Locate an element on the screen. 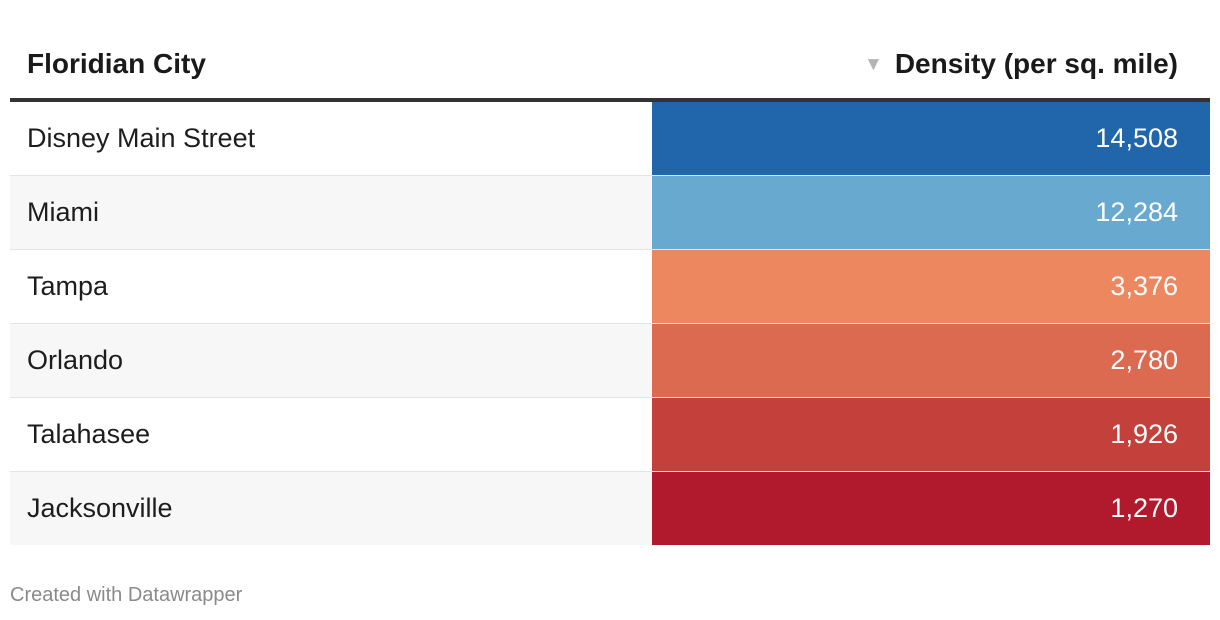 The width and height of the screenshot is (1220, 620). density-cell: 1,926 is located at coordinates (931, 434).